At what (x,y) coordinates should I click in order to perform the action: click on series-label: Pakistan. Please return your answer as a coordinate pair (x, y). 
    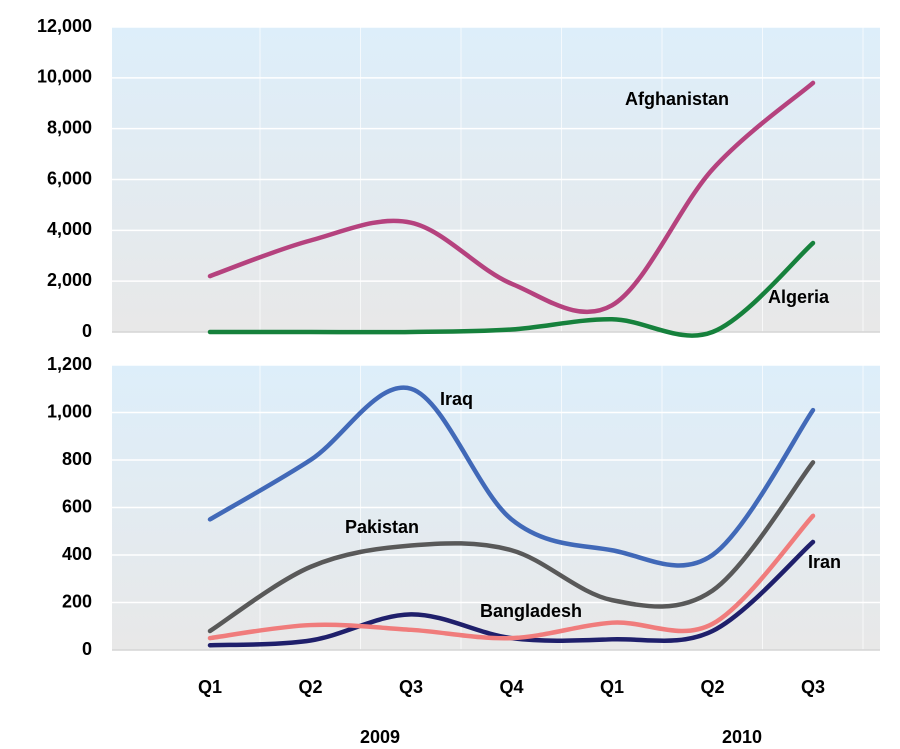
    Looking at the image, I should click on (382, 527).